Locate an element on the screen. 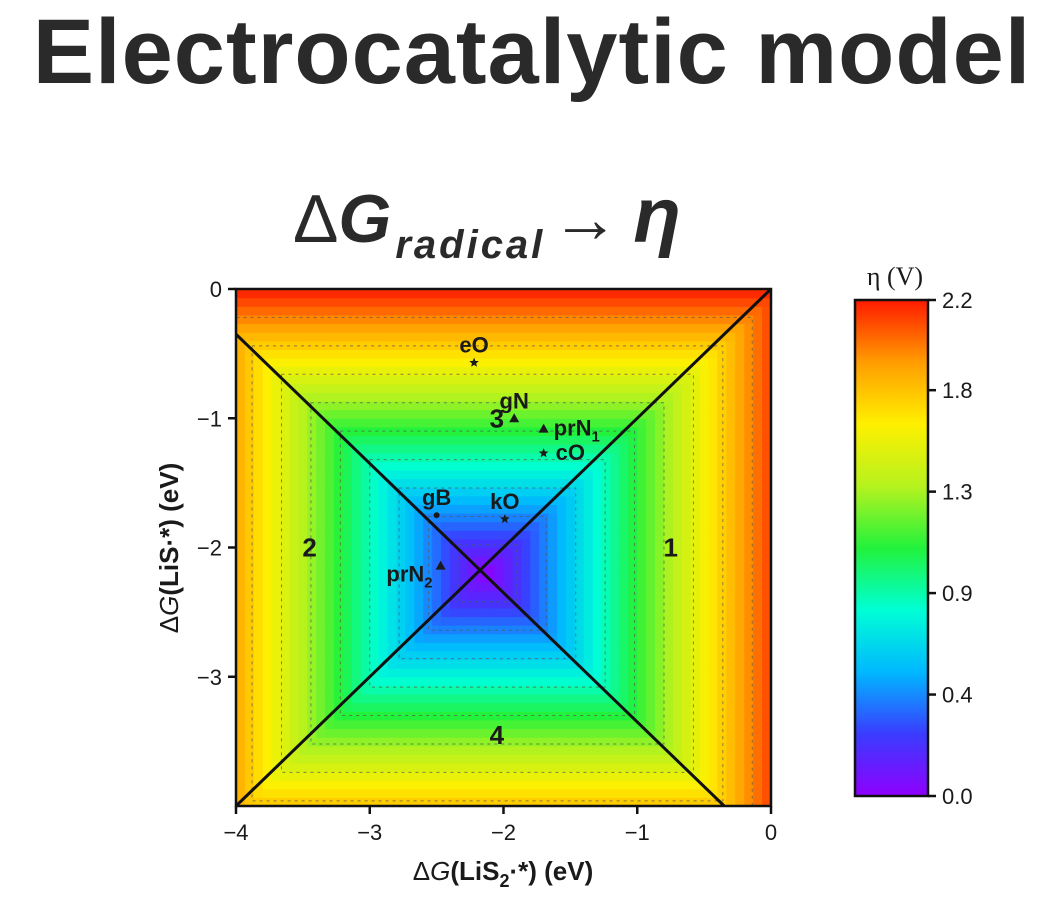 The height and width of the screenshot is (907, 1064). data-point-label: cO is located at coordinates (570, 452).